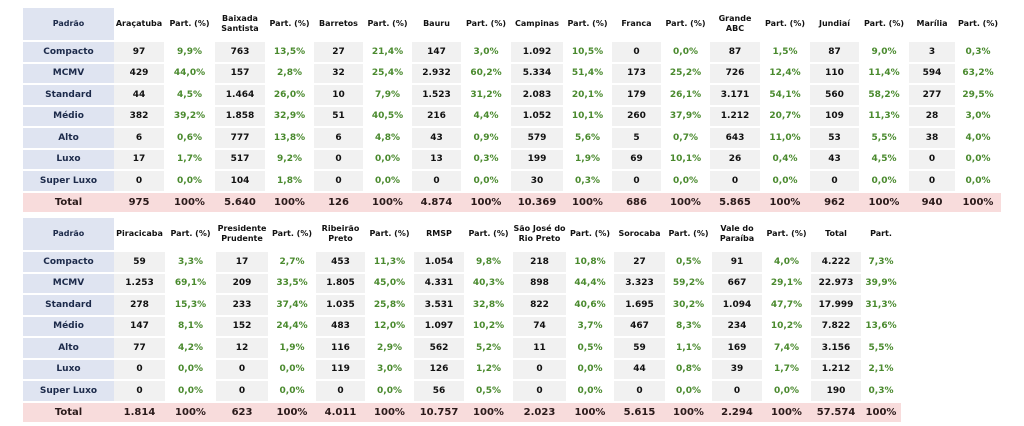 The image size is (1024, 426). What do you see at coordinates (834, 52) in the screenshot?
I see `value-cell: 87` at bounding box center [834, 52].